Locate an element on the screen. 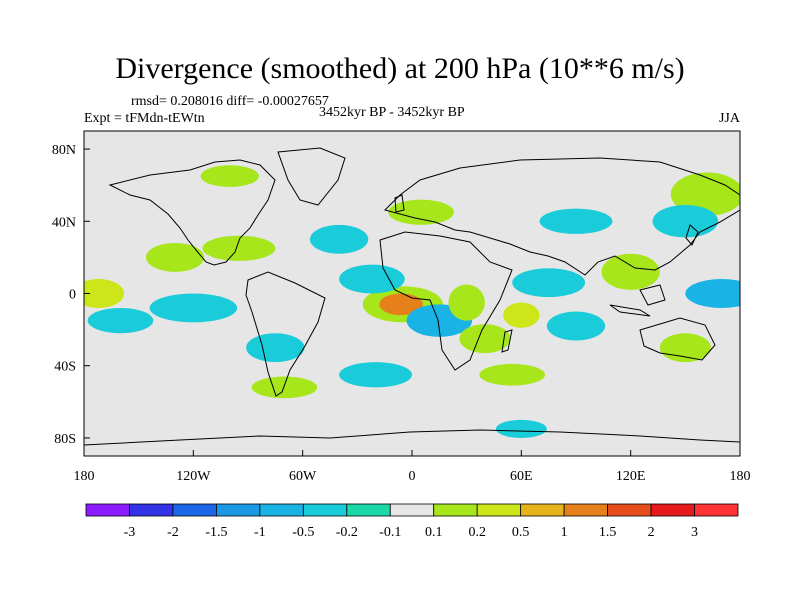 The width and height of the screenshot is (800, 600). lat-label: 0 is located at coordinates (72, 295).